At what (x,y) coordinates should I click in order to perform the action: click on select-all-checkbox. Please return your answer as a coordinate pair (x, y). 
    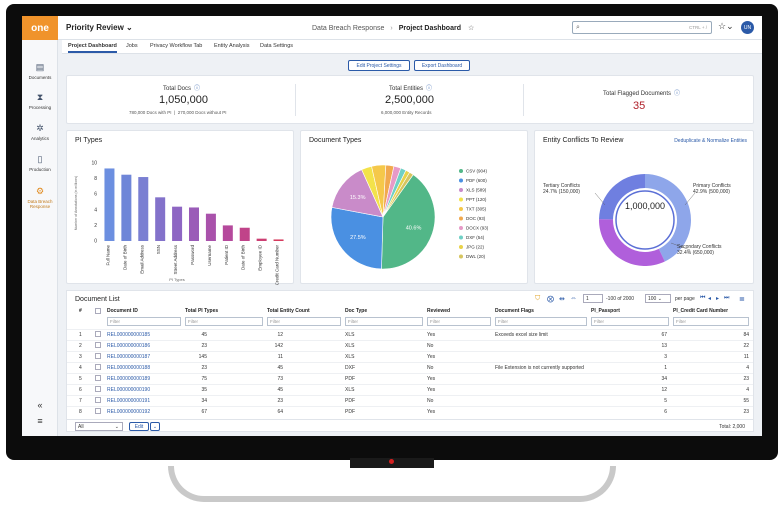
    Looking at the image, I should click on (98, 311).